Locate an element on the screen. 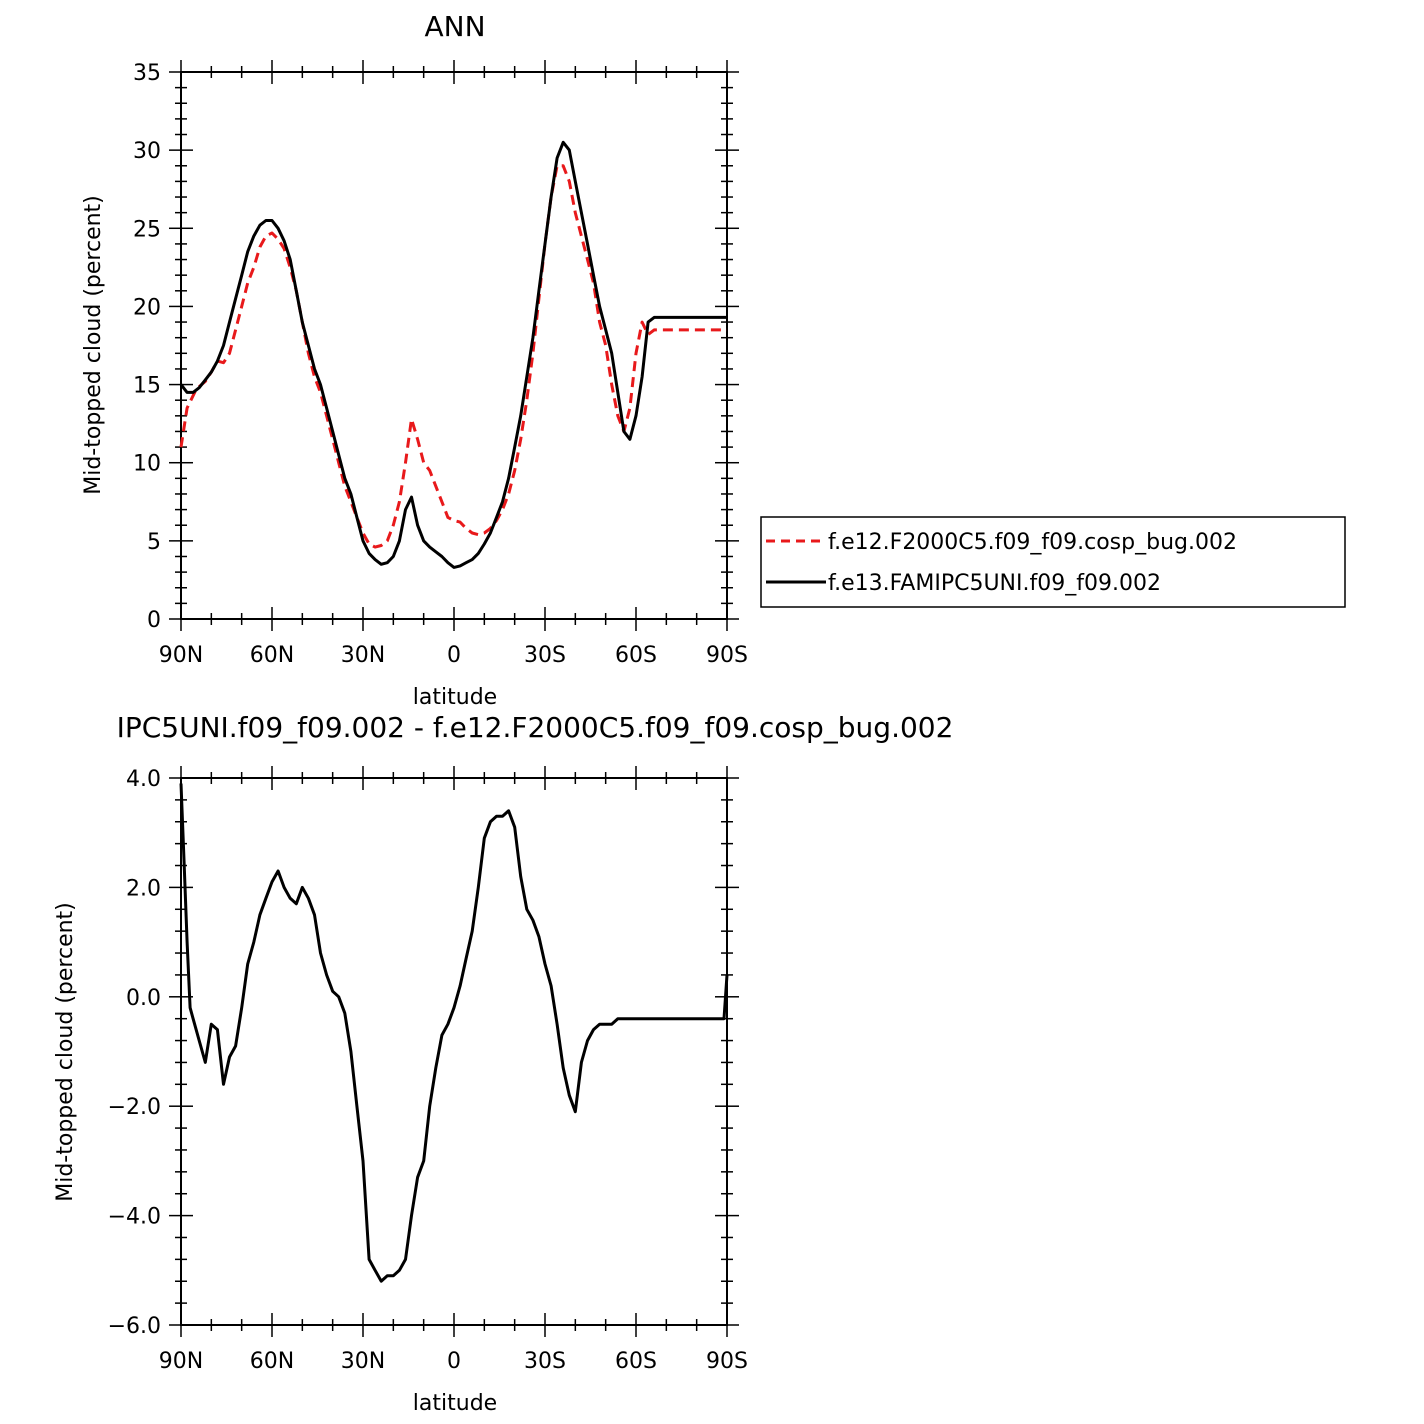 The width and height of the screenshot is (1424, 1424). top-x-tick-label: 90N is located at coordinates (181, 655).